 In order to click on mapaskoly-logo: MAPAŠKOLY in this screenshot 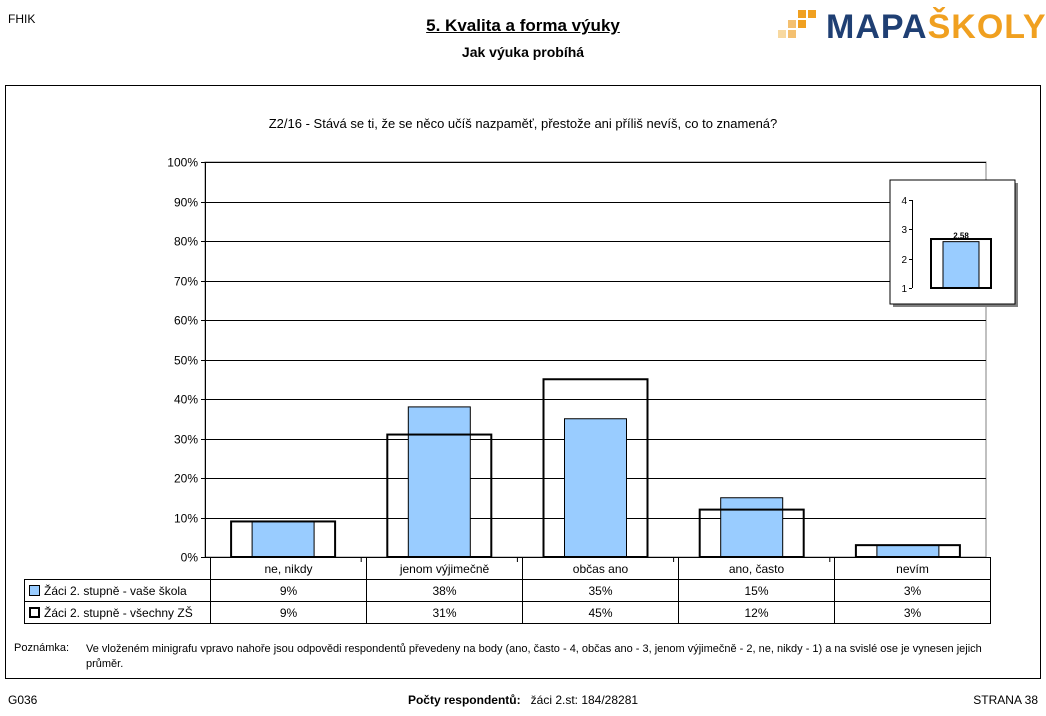, I will do `click(912, 27)`.